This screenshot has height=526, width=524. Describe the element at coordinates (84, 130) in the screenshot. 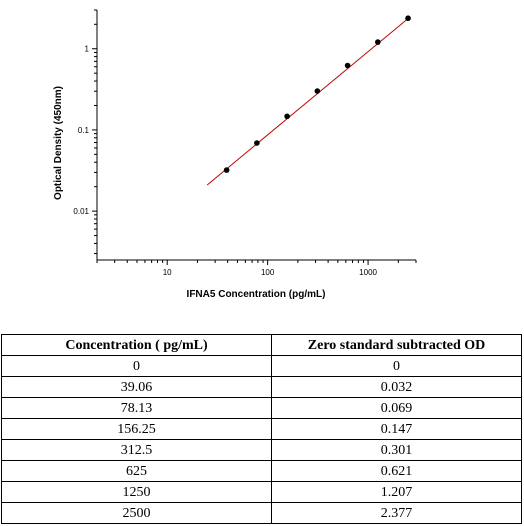

I see `y-tick-label: 0.1` at that location.